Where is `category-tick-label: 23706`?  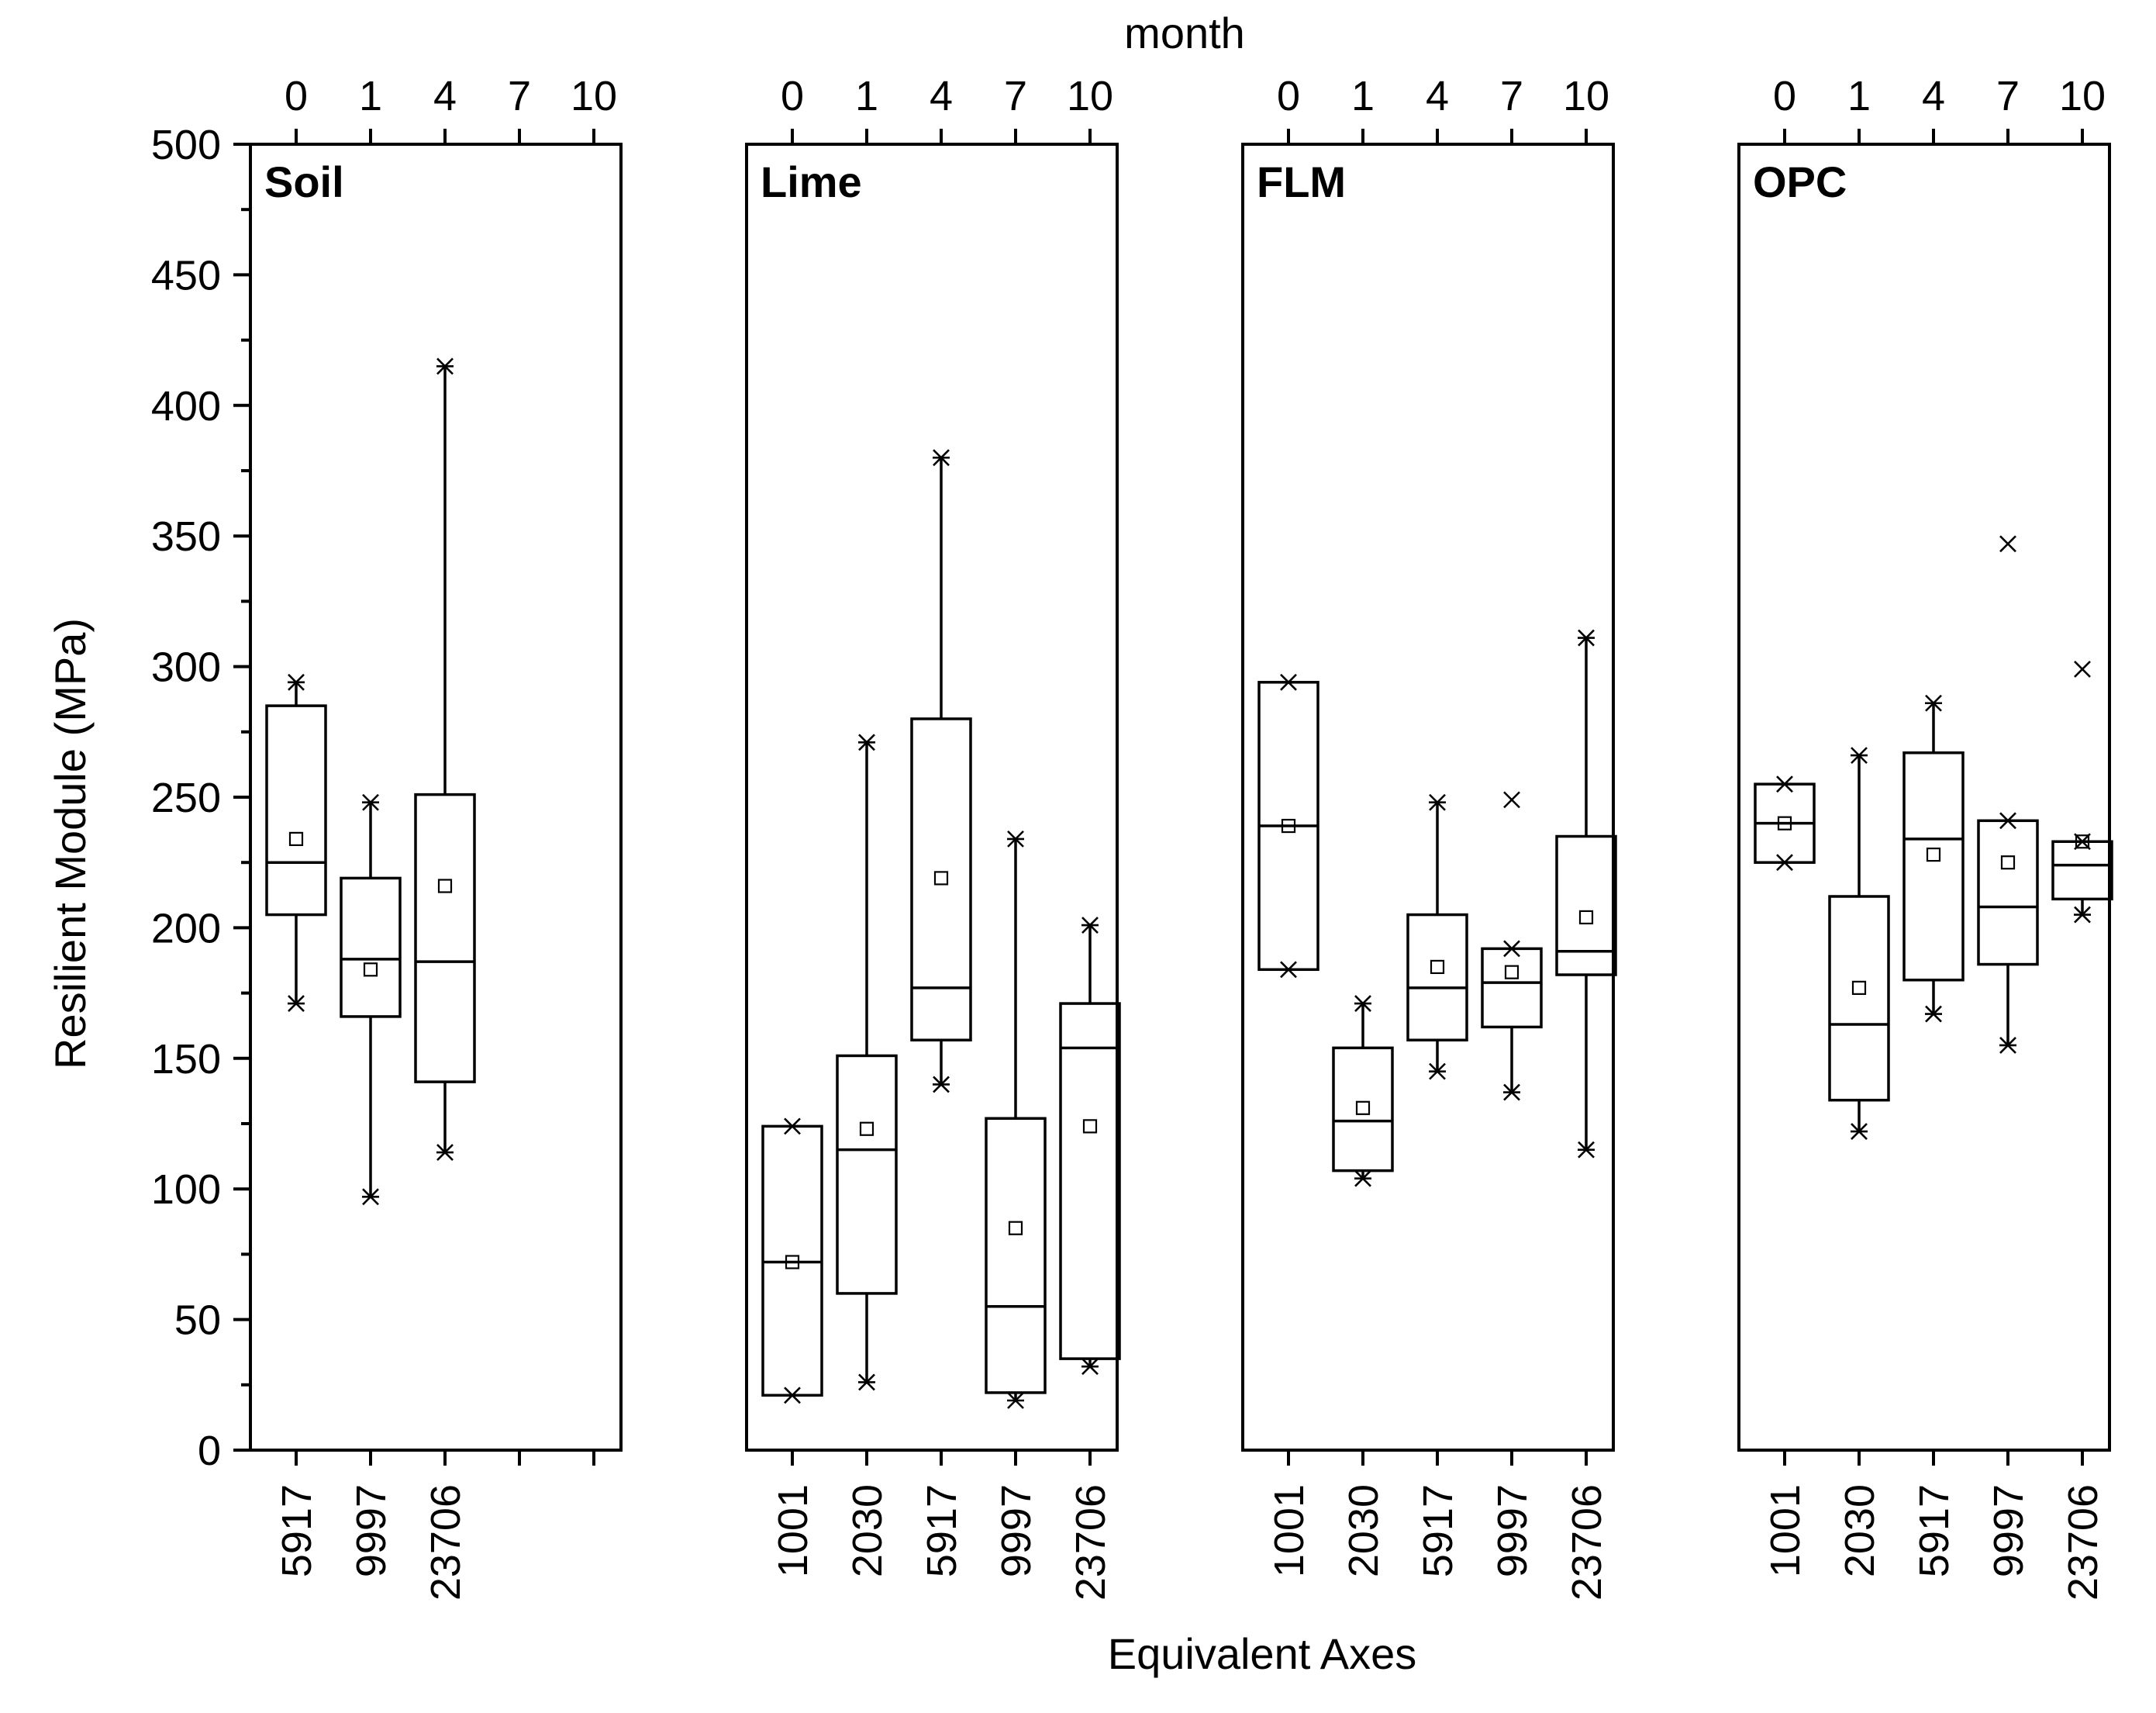 category-tick-label: 23706 is located at coordinates (1587, 1542).